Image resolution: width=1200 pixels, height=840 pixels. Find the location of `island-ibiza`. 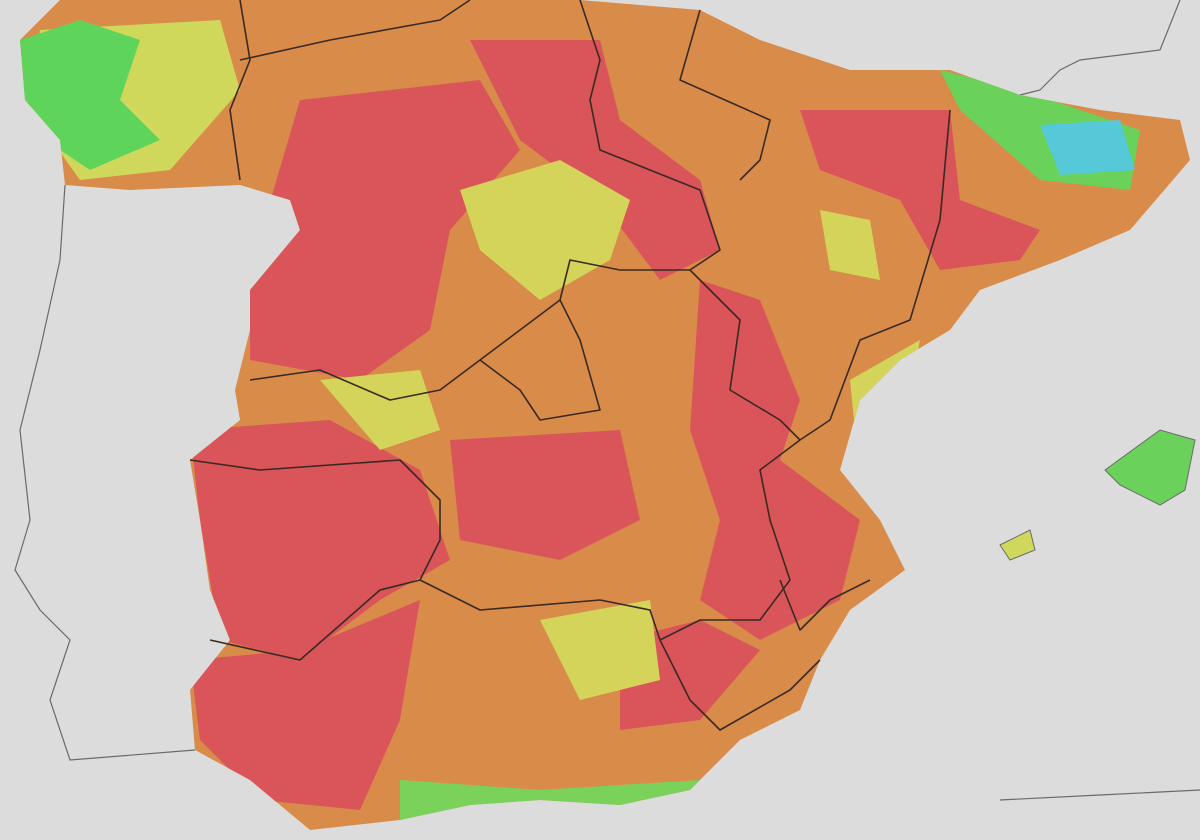

island-ibiza is located at coordinates (1017, 545).